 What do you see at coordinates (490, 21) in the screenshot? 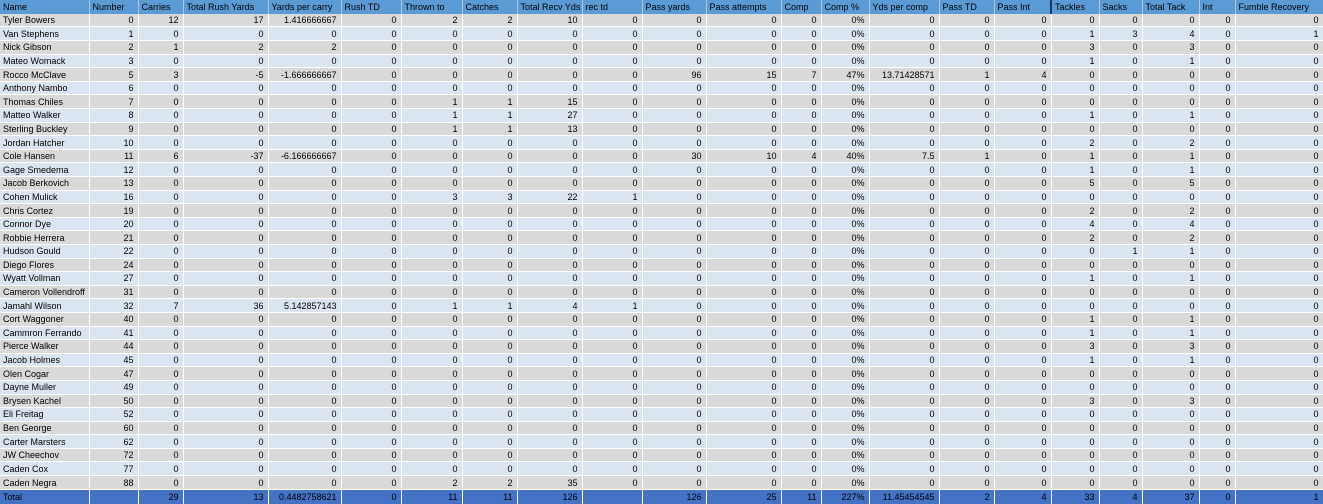
I see `cell-catches: 2` at bounding box center [490, 21].